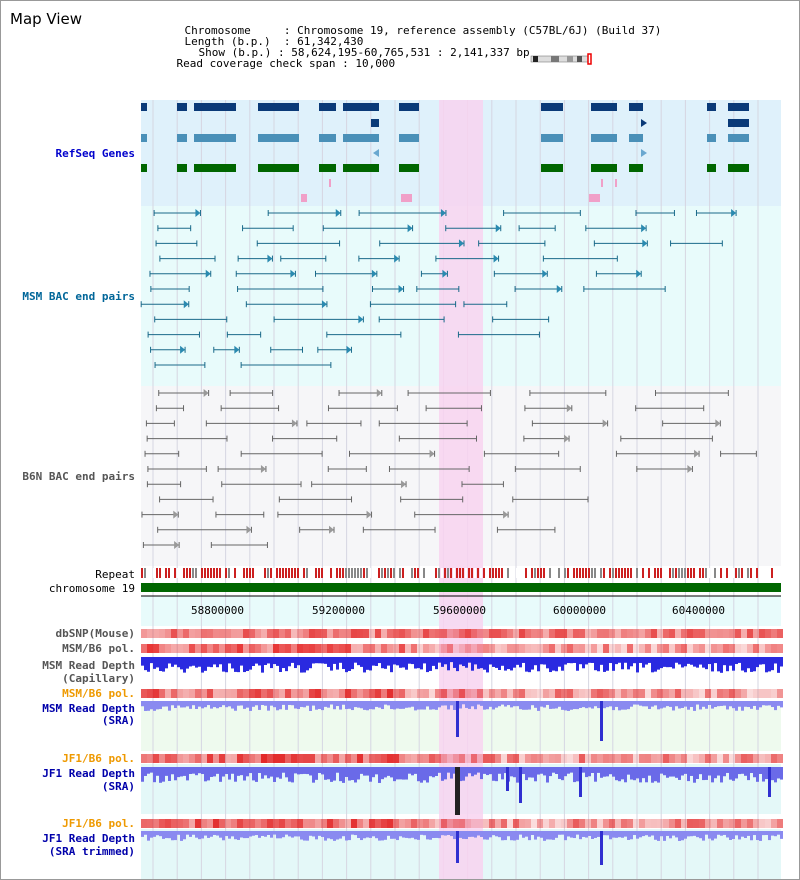 The width and height of the screenshot is (800, 880). I want to click on chromosome-ideogram, so click(562, 59).